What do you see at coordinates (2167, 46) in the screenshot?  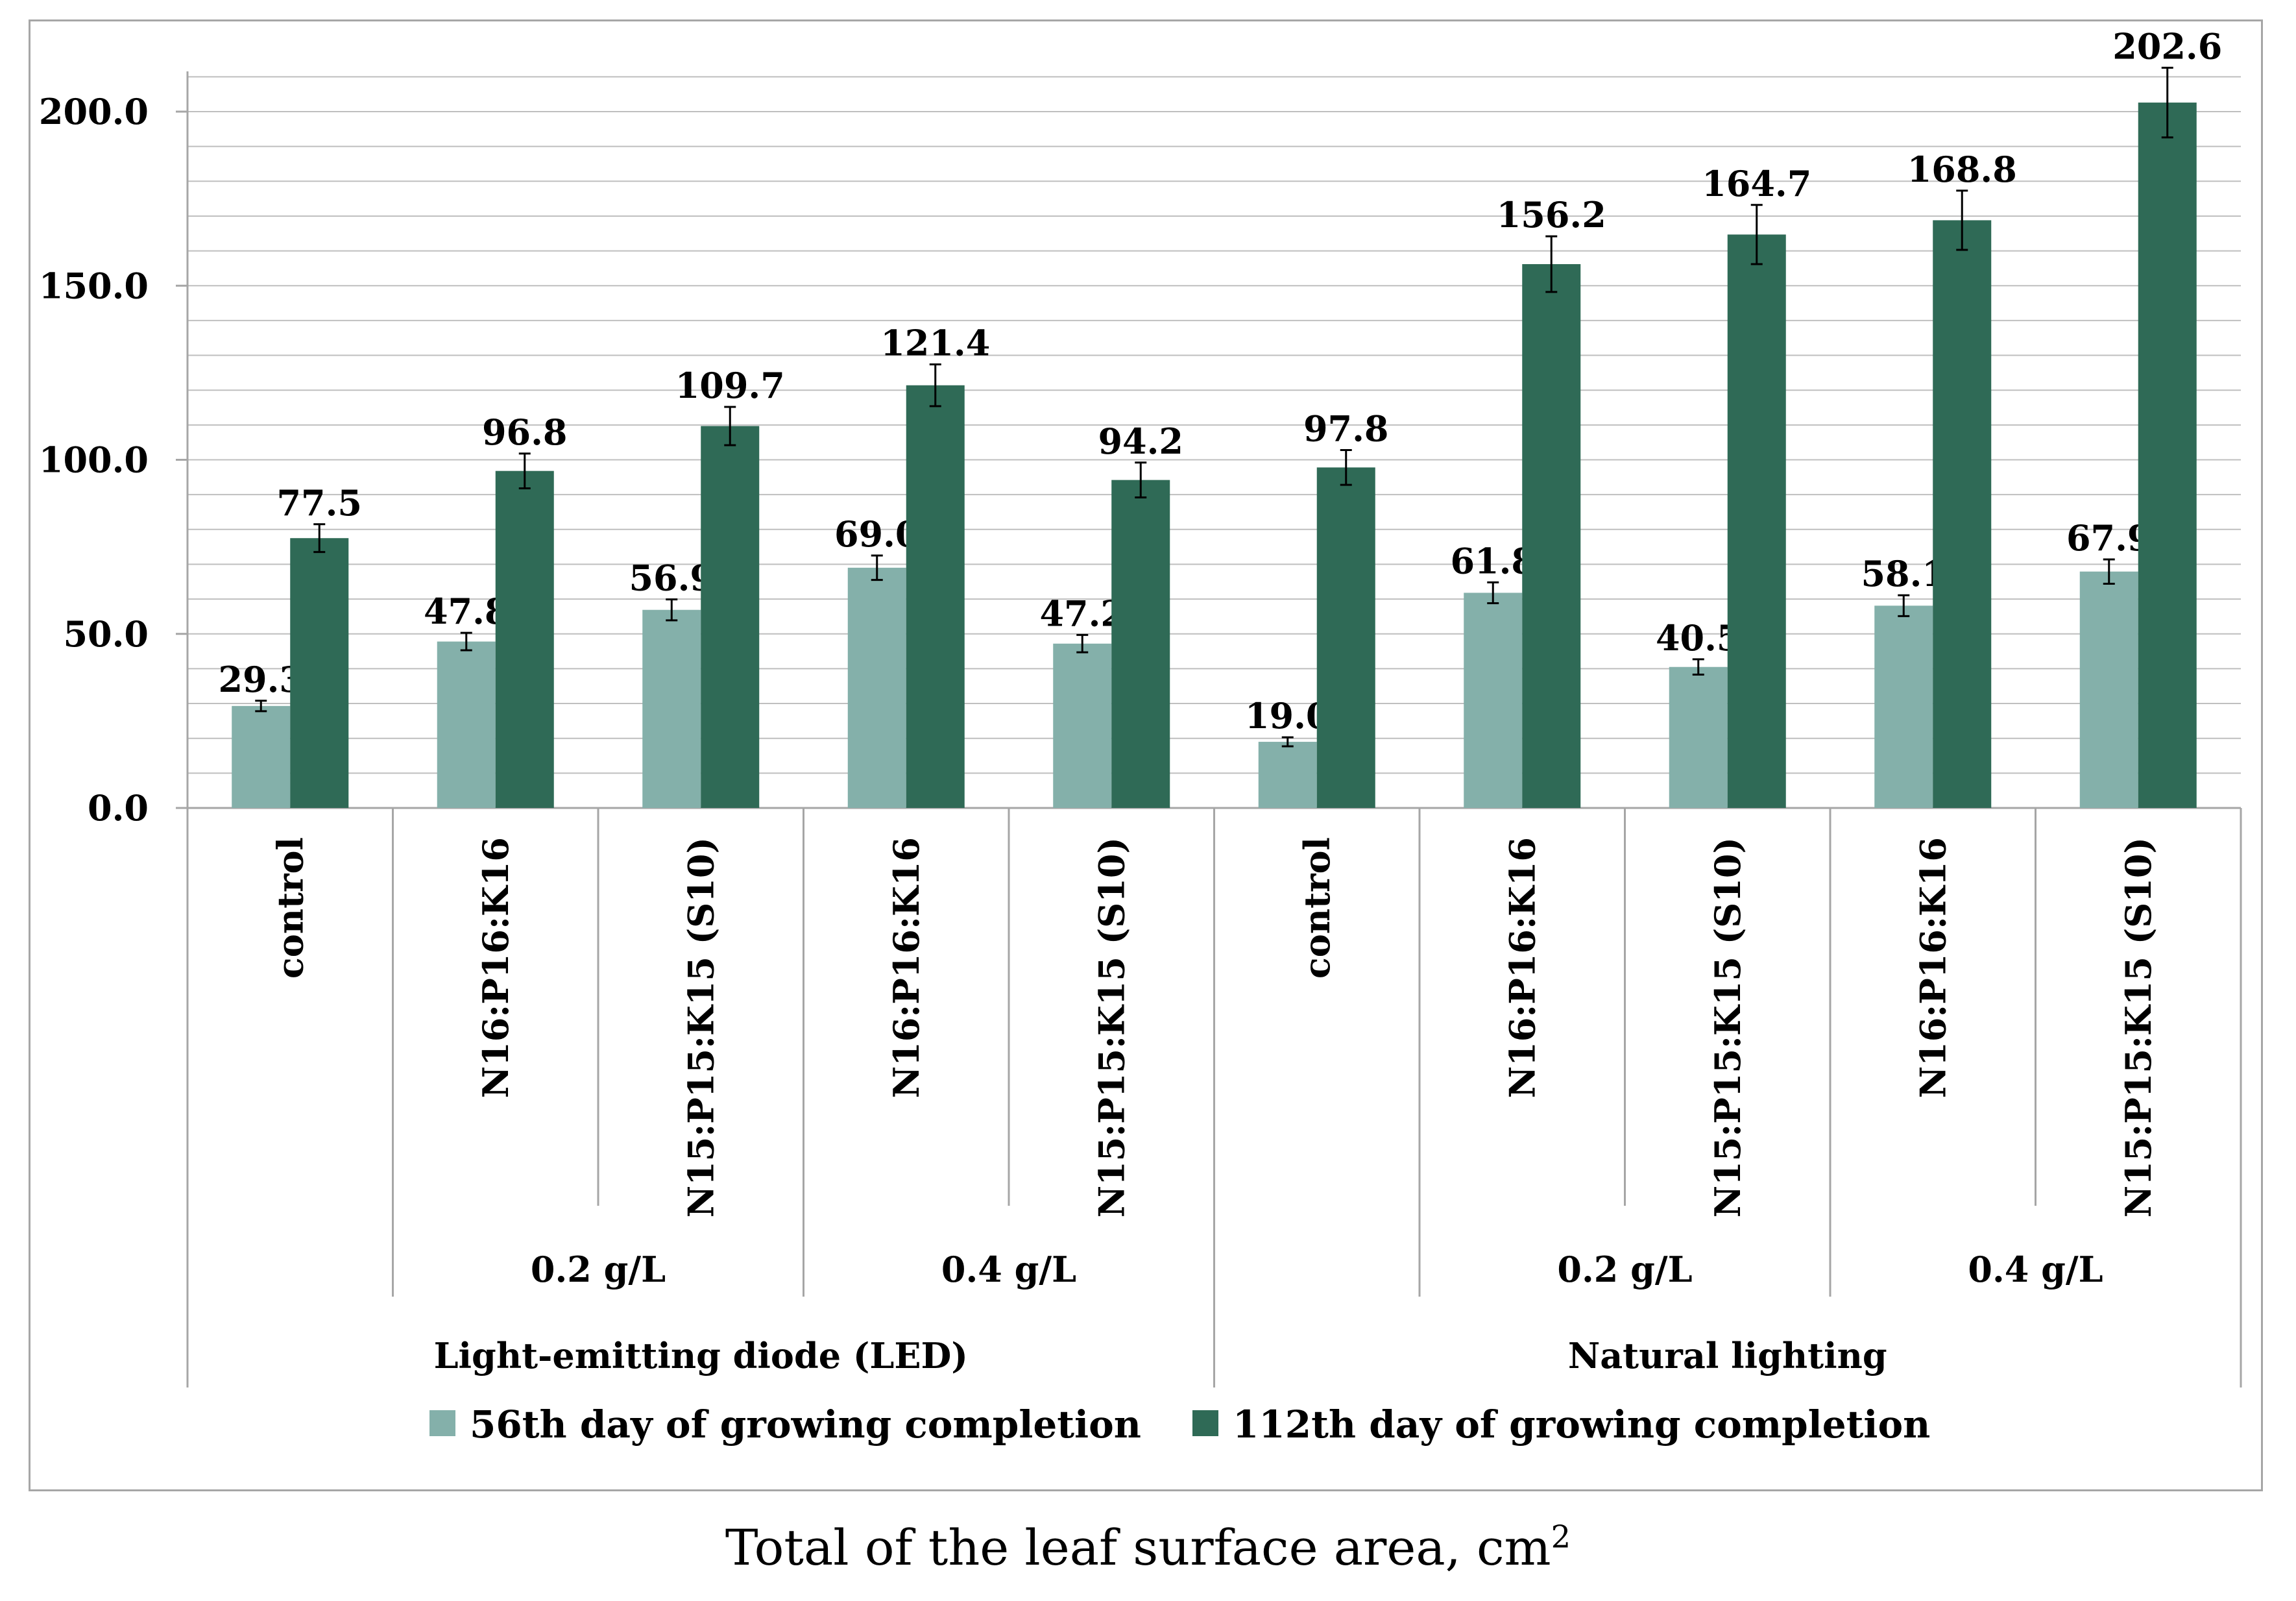 I see `data-label: 202.6` at bounding box center [2167, 46].